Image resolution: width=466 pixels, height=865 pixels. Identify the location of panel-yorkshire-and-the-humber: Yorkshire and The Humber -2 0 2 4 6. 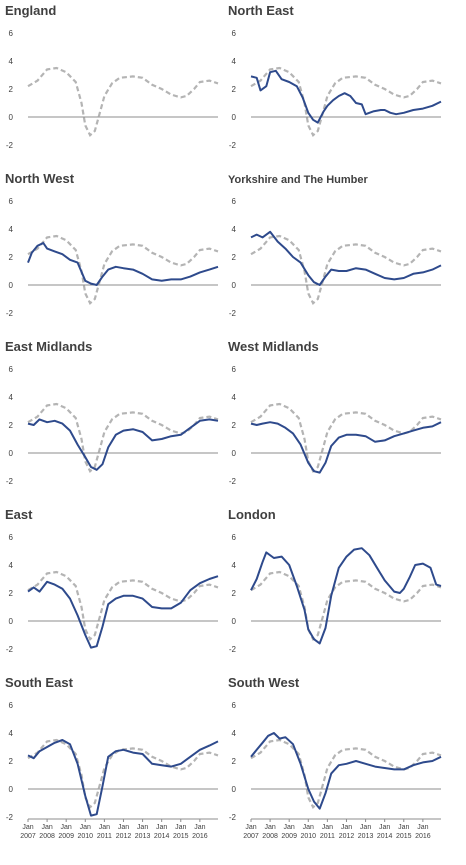
(335, 246).